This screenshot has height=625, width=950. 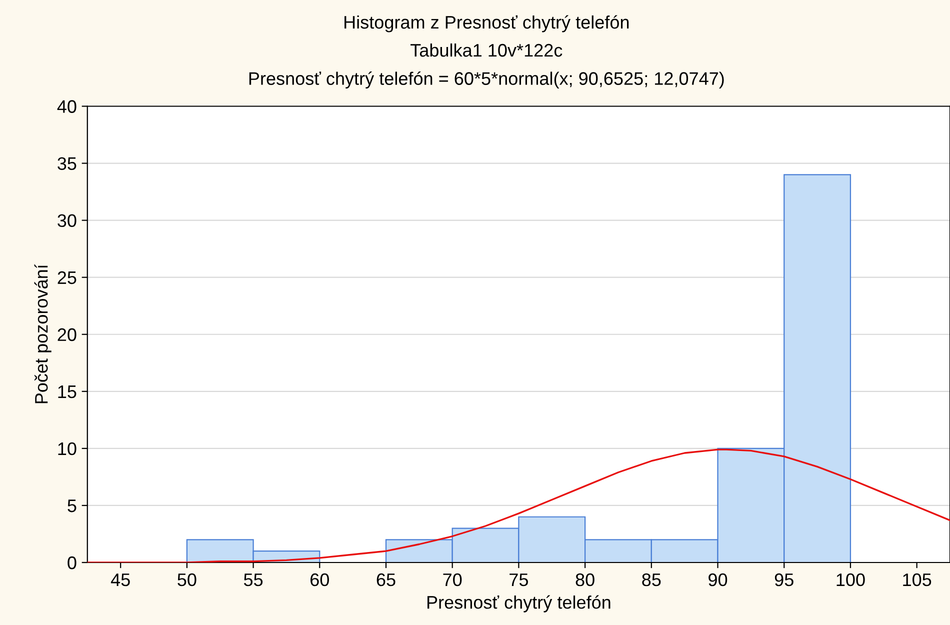 What do you see at coordinates (319, 579) in the screenshot?
I see `x-tick-label: 60` at bounding box center [319, 579].